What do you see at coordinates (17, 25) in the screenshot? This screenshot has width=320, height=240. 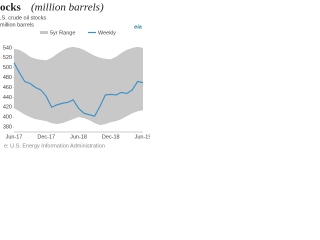 I see `y-axis-label: million barrels` at bounding box center [17, 25].